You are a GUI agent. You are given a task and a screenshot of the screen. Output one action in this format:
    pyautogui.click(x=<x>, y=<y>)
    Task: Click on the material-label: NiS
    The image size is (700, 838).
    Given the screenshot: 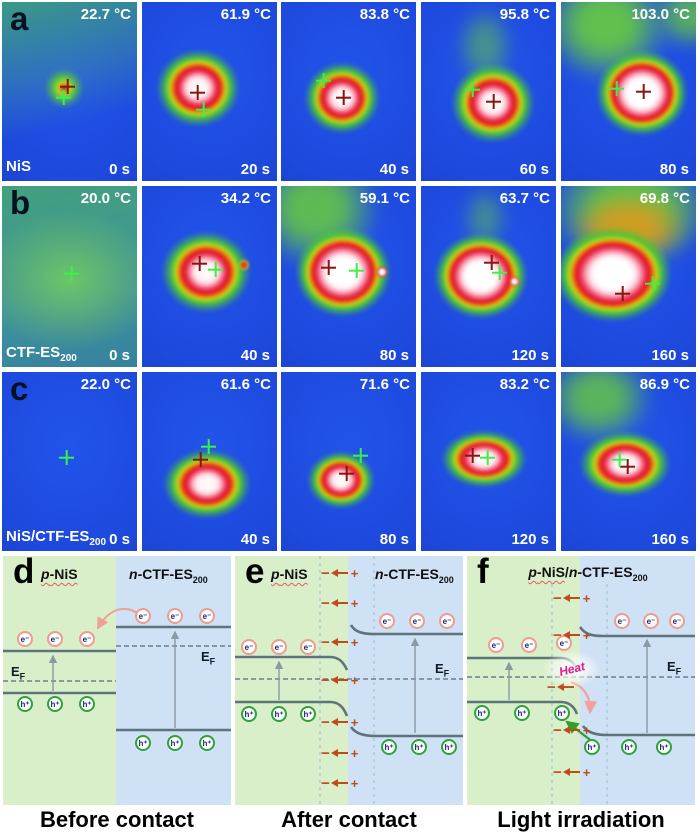 What is the action you would take?
    pyautogui.click(x=18, y=168)
    